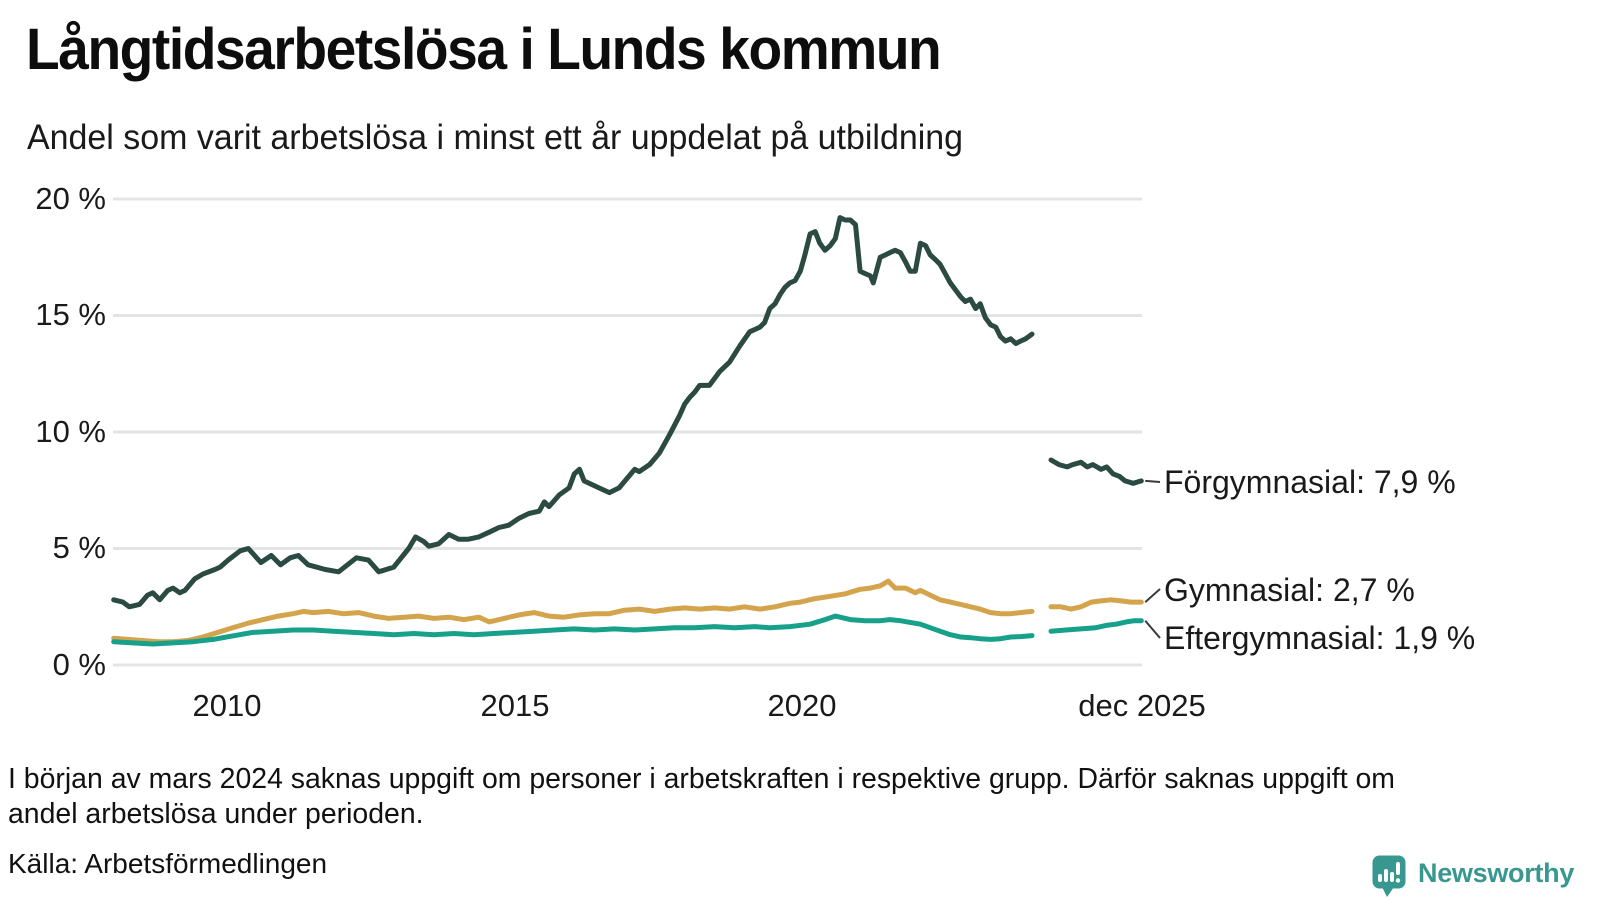 The image size is (1600, 900). Describe the element at coordinates (1153, 481) in the screenshot. I see `label-connector-förgymnasial` at that location.